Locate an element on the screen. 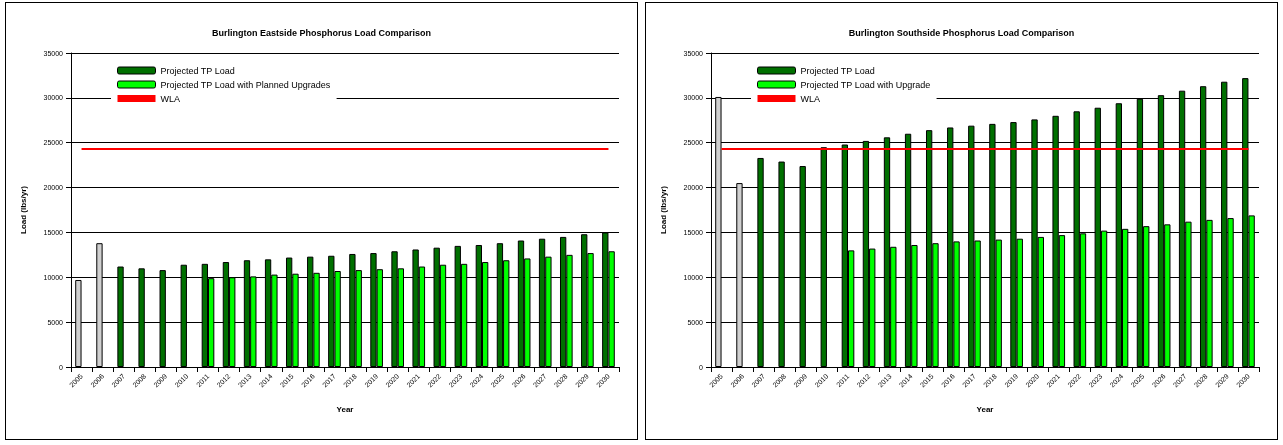 The image size is (1283, 445). legend-label: Projected TP Load with Planned Upgrades is located at coordinates (245, 84).